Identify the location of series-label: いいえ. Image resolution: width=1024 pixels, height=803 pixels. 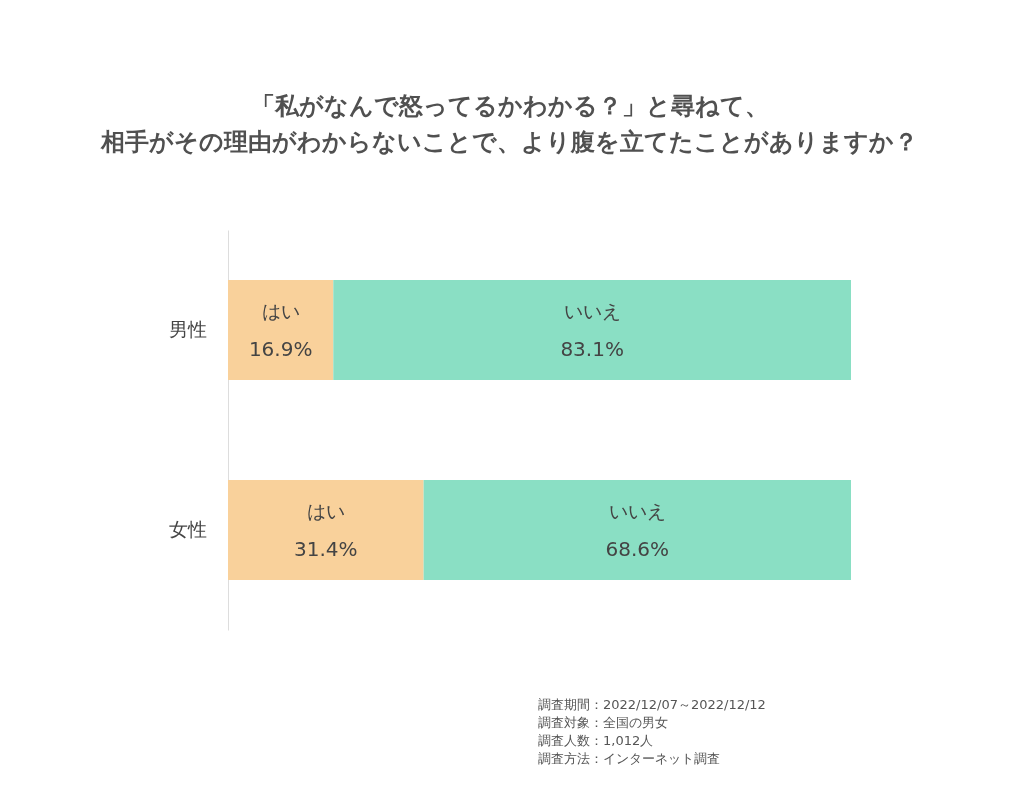
(592, 311).